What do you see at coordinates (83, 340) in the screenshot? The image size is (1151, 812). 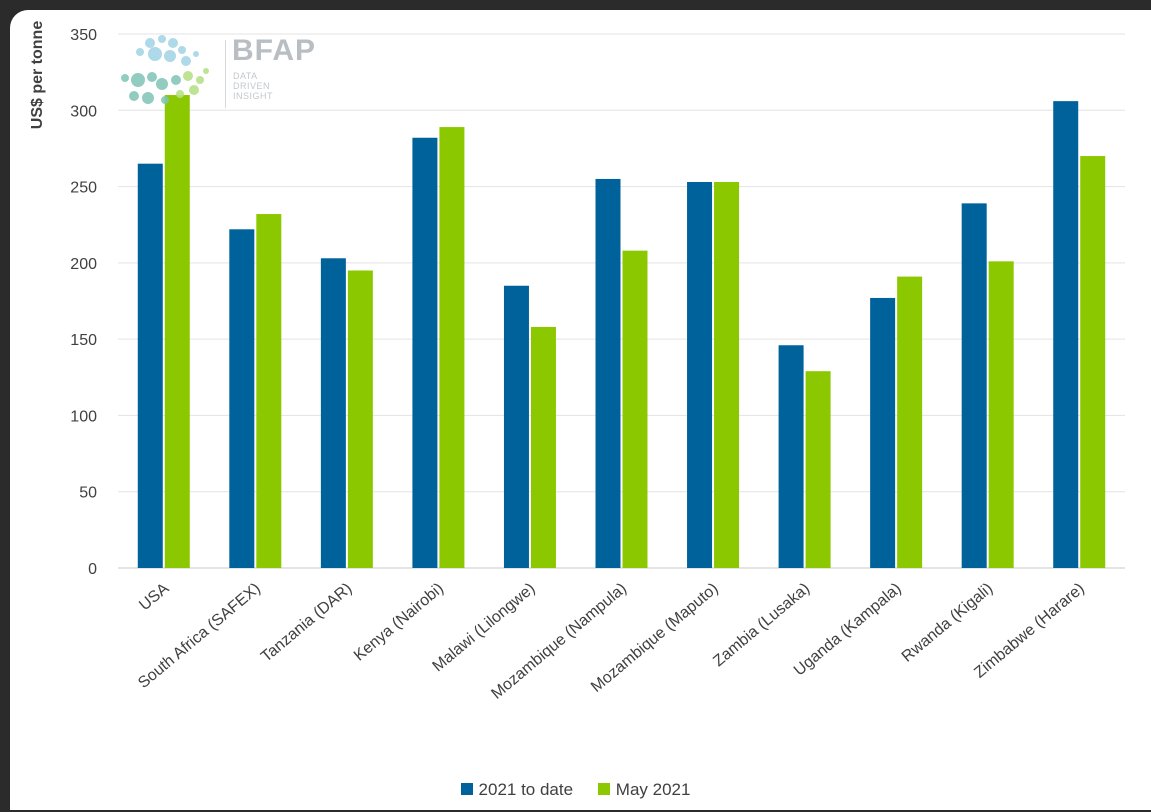 I see `y-tick-label: 150` at bounding box center [83, 340].